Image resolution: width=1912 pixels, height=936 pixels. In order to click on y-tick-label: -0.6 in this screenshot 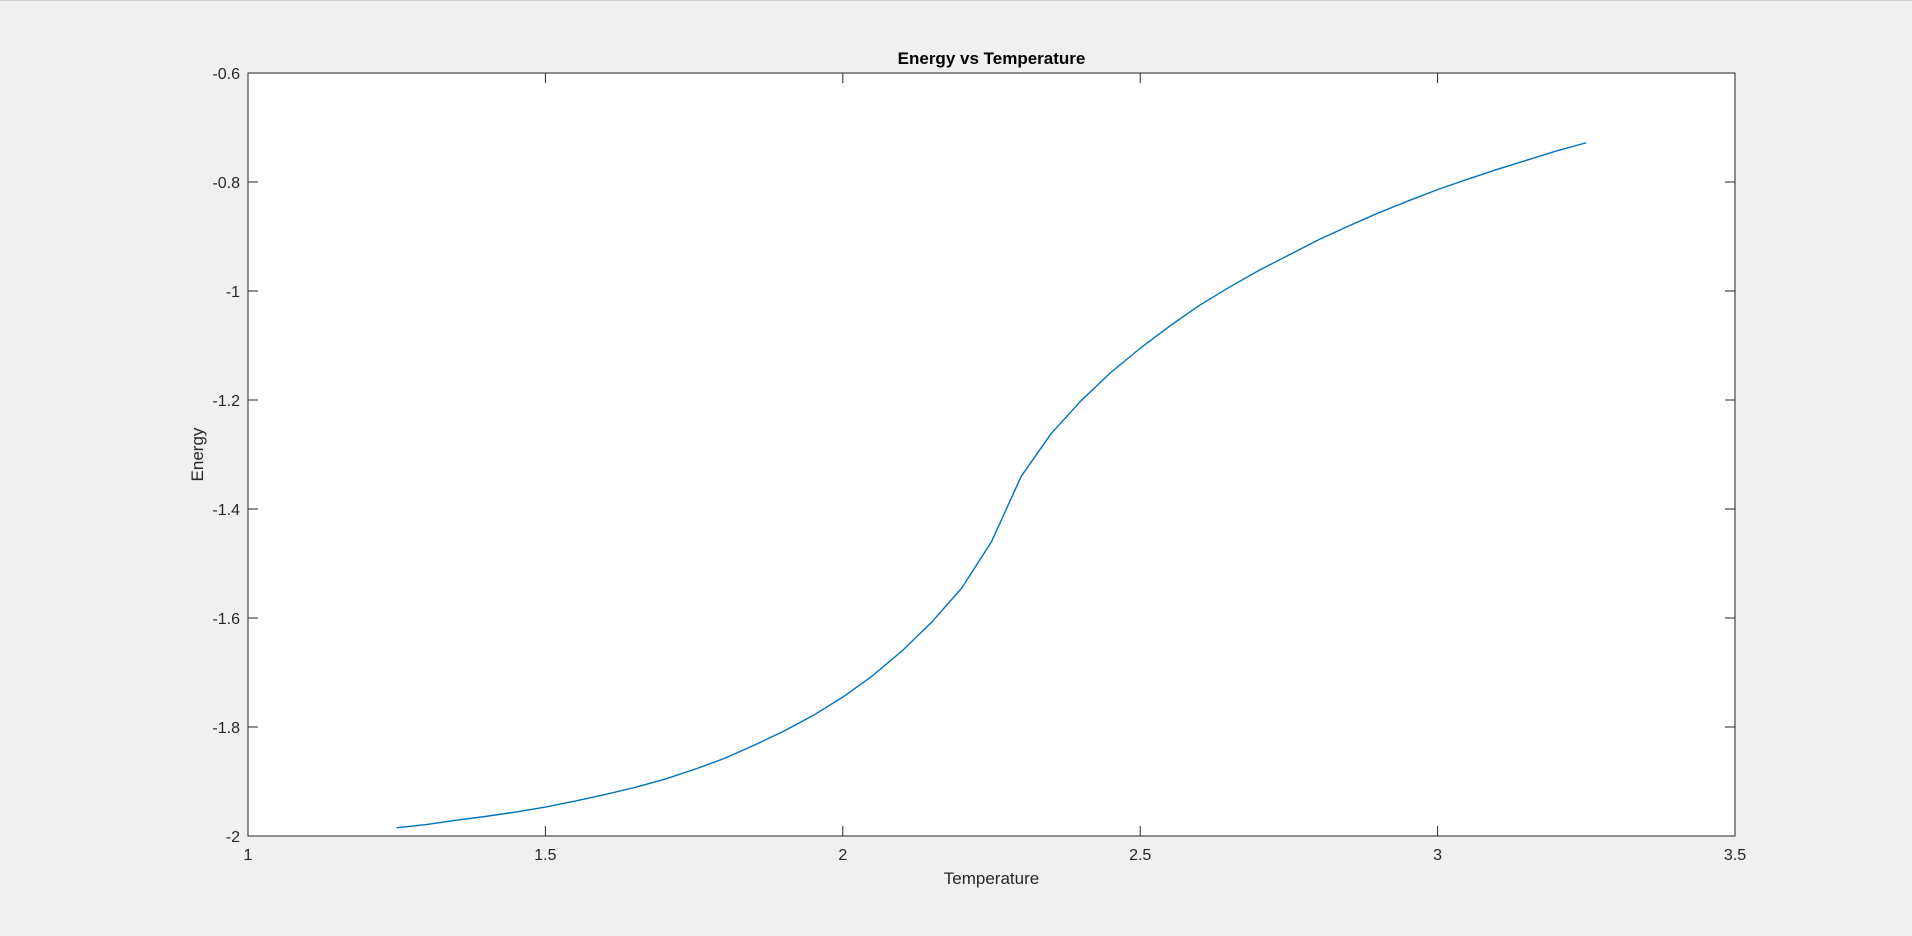, I will do `click(226, 74)`.